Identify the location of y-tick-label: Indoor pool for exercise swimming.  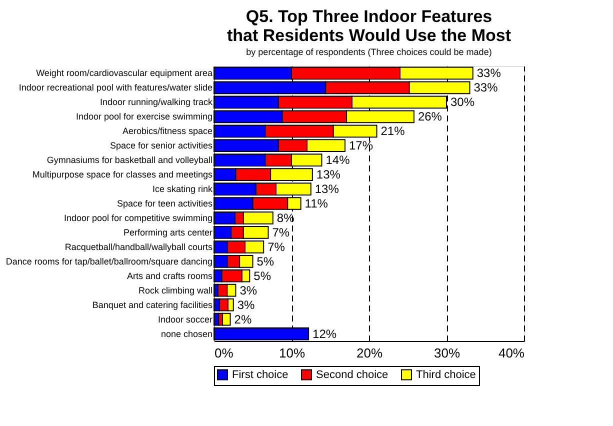
(144, 117).